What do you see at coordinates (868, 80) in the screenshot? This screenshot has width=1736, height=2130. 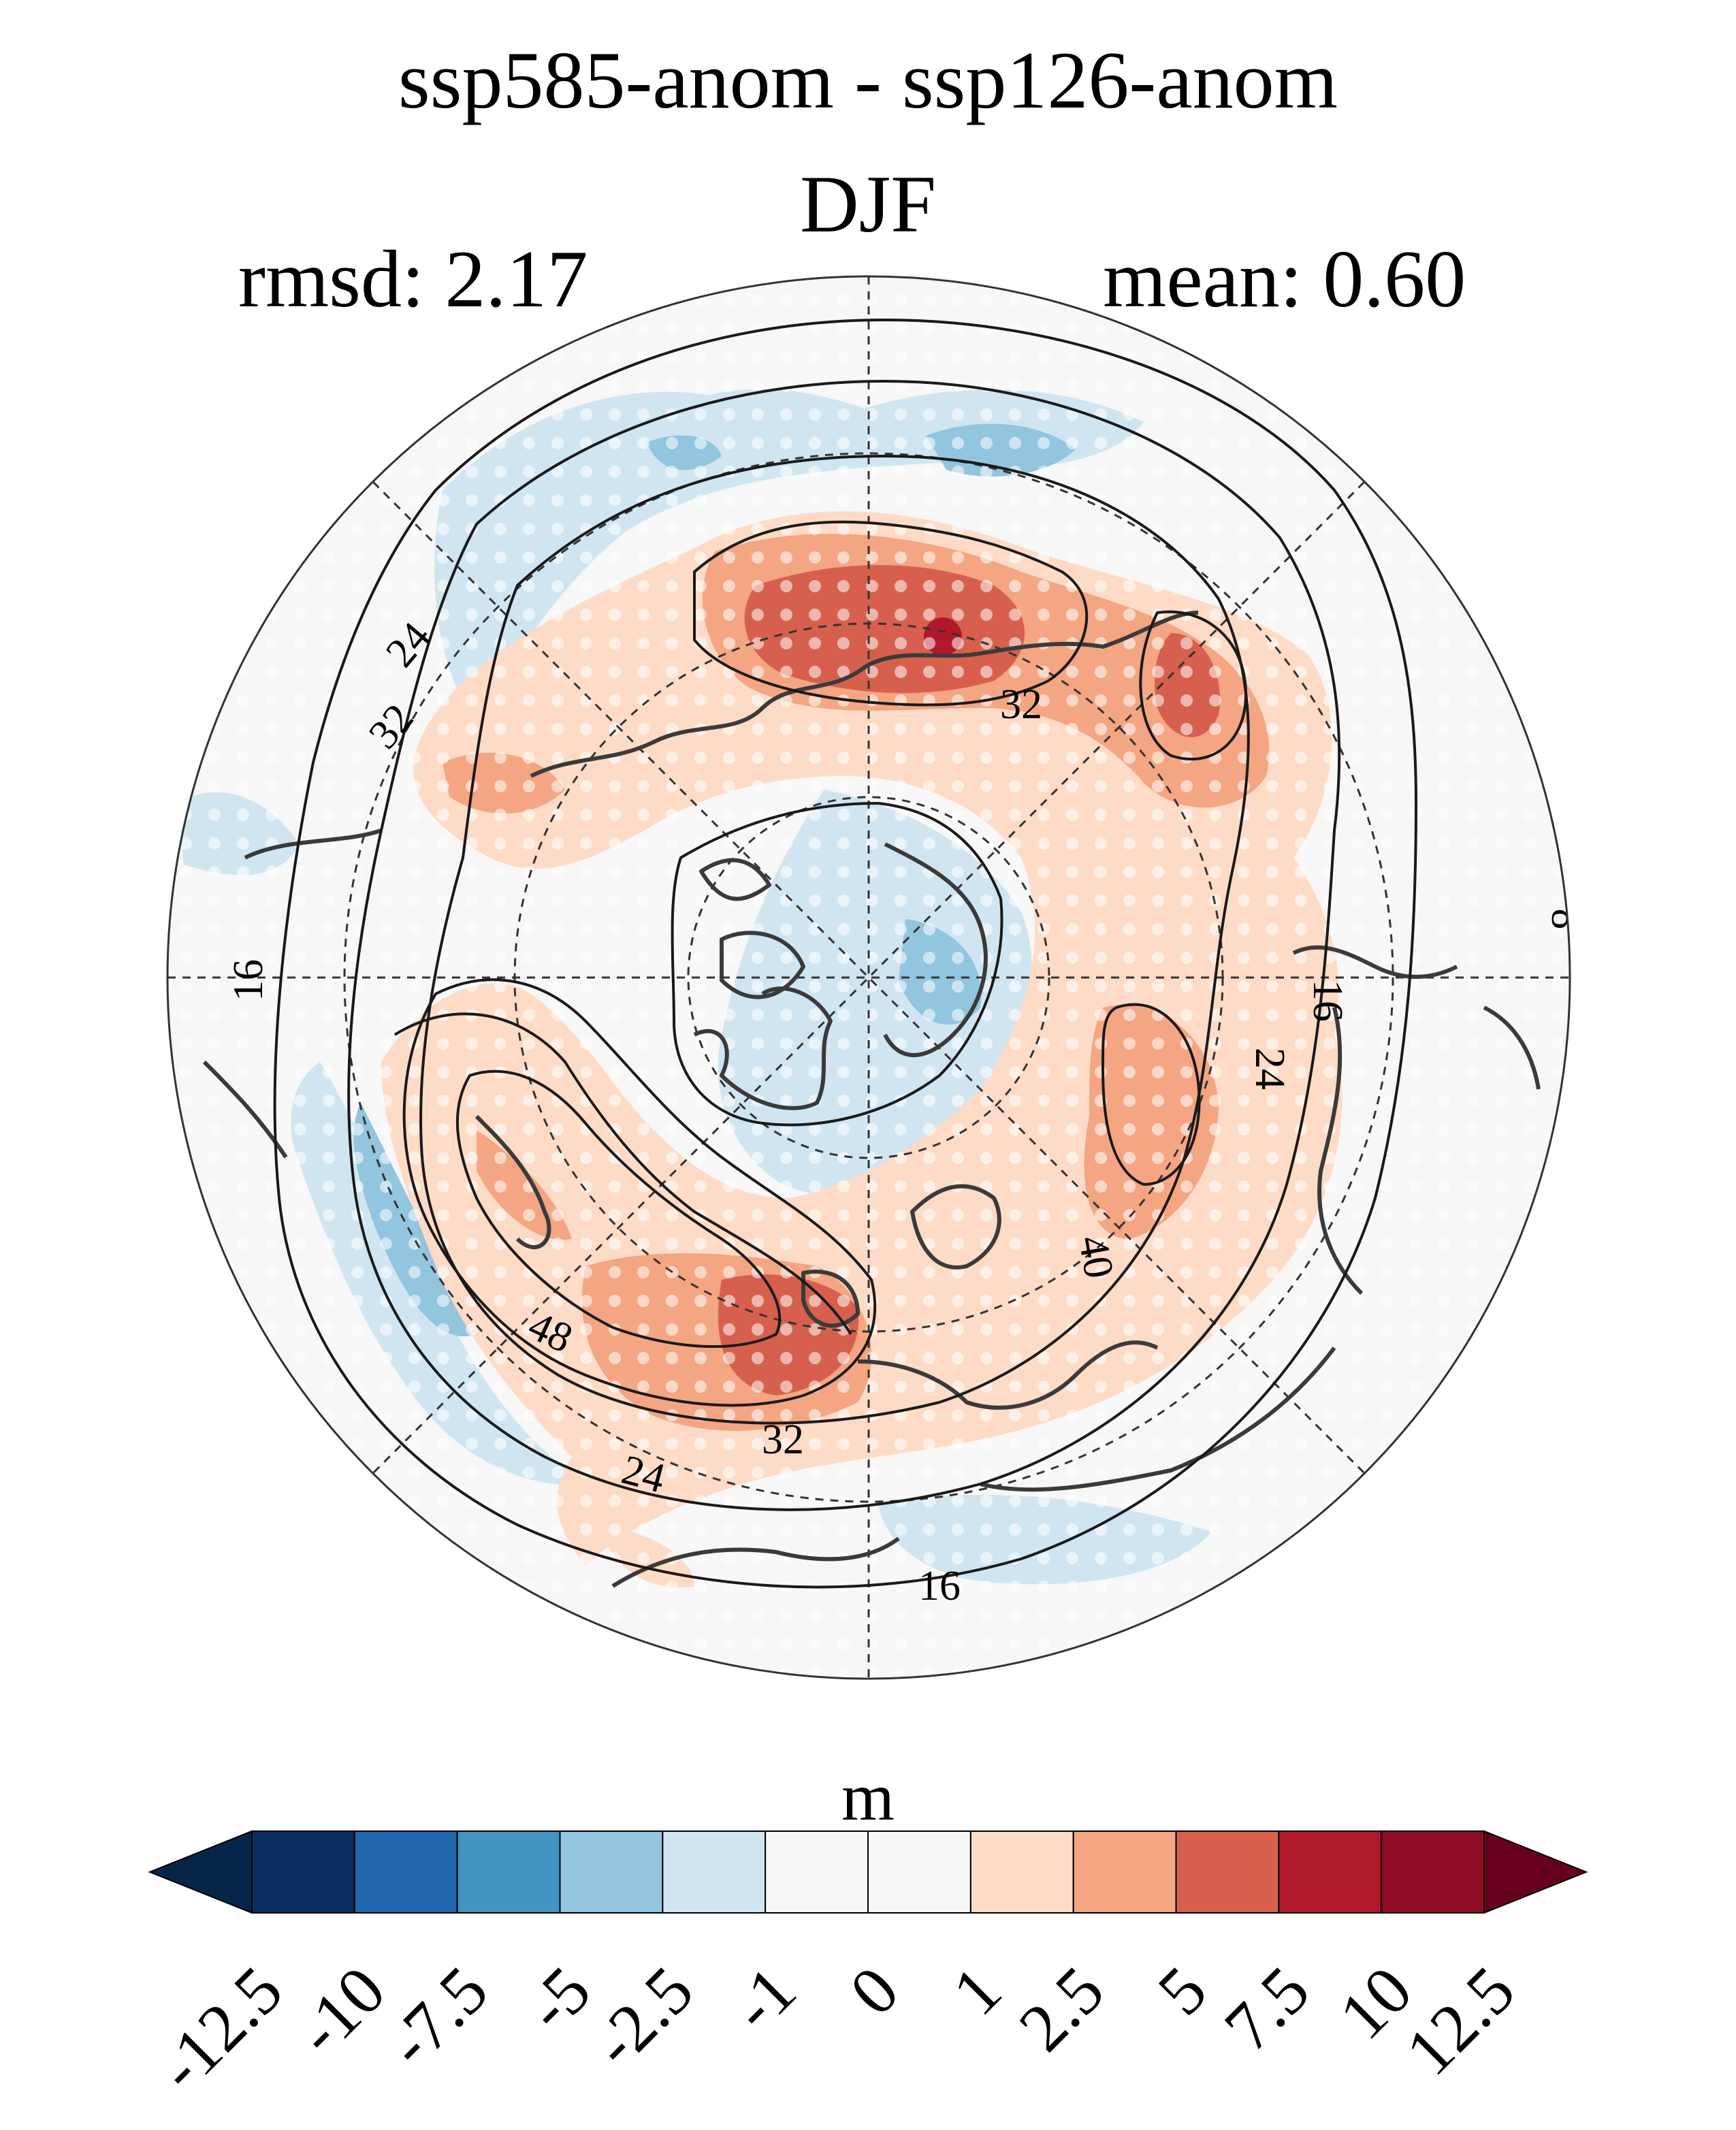 I see `figure-title: ssp585-anom - ssp126-anom` at bounding box center [868, 80].